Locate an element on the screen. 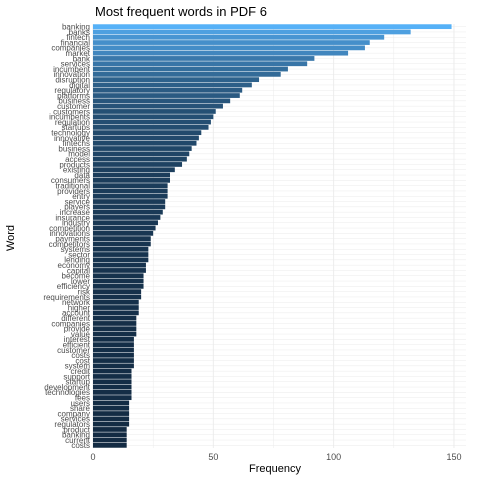  word-tick-label: customers is located at coordinates (71, 111).